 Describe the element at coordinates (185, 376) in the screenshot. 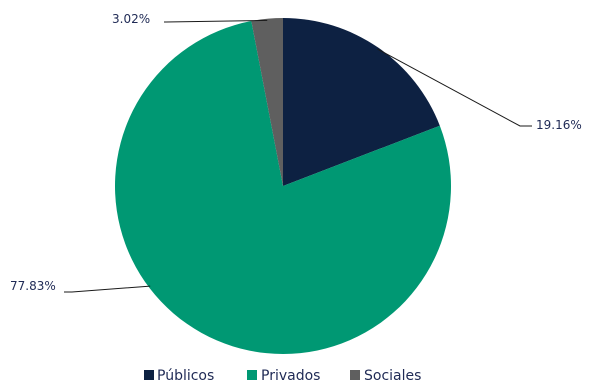

I see `legend-label: Públicos` at that location.